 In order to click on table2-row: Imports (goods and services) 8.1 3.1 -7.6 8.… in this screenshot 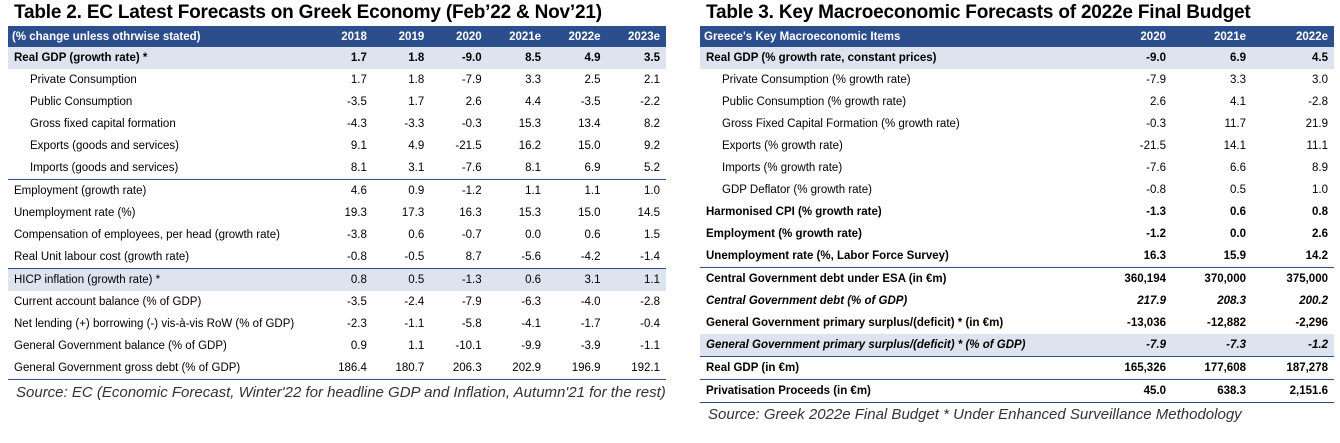, I will do `click(337, 168)`.